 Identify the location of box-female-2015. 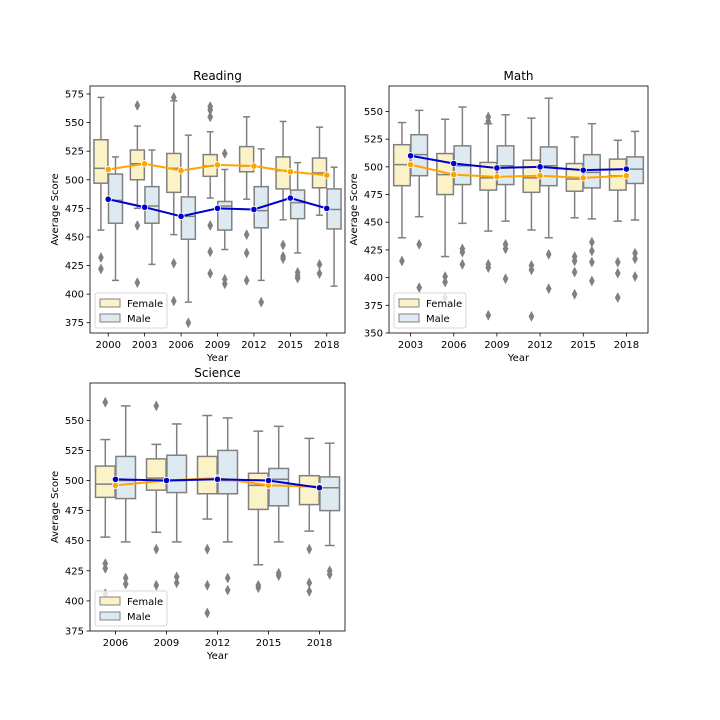
(574, 218).